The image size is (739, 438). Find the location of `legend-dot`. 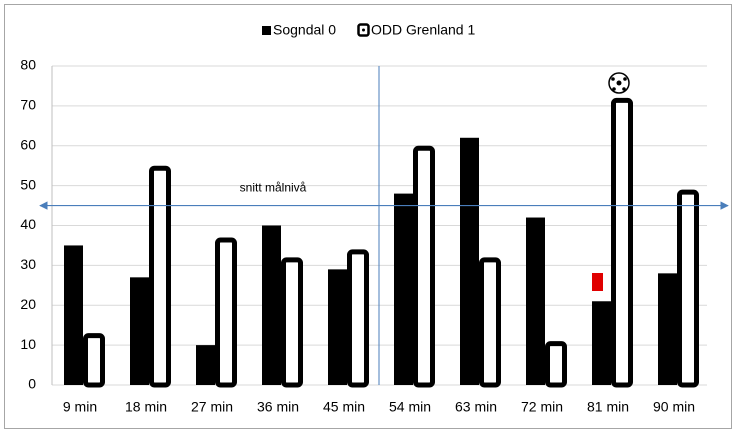

legend-dot is located at coordinates (363, 30).